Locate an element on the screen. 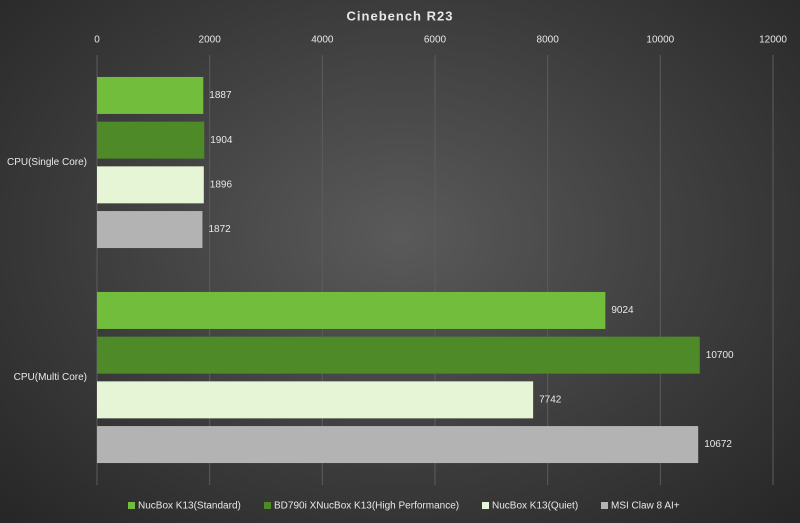 The width and height of the screenshot is (800, 523). x-tick-label: 2000 is located at coordinates (210, 40).